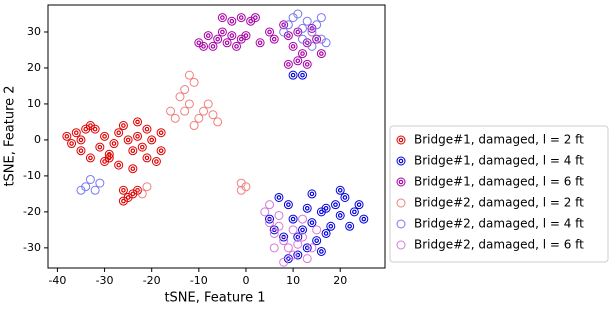 The height and width of the screenshot is (310, 610). I want to click on x-tick-label: -10, so click(199, 280).